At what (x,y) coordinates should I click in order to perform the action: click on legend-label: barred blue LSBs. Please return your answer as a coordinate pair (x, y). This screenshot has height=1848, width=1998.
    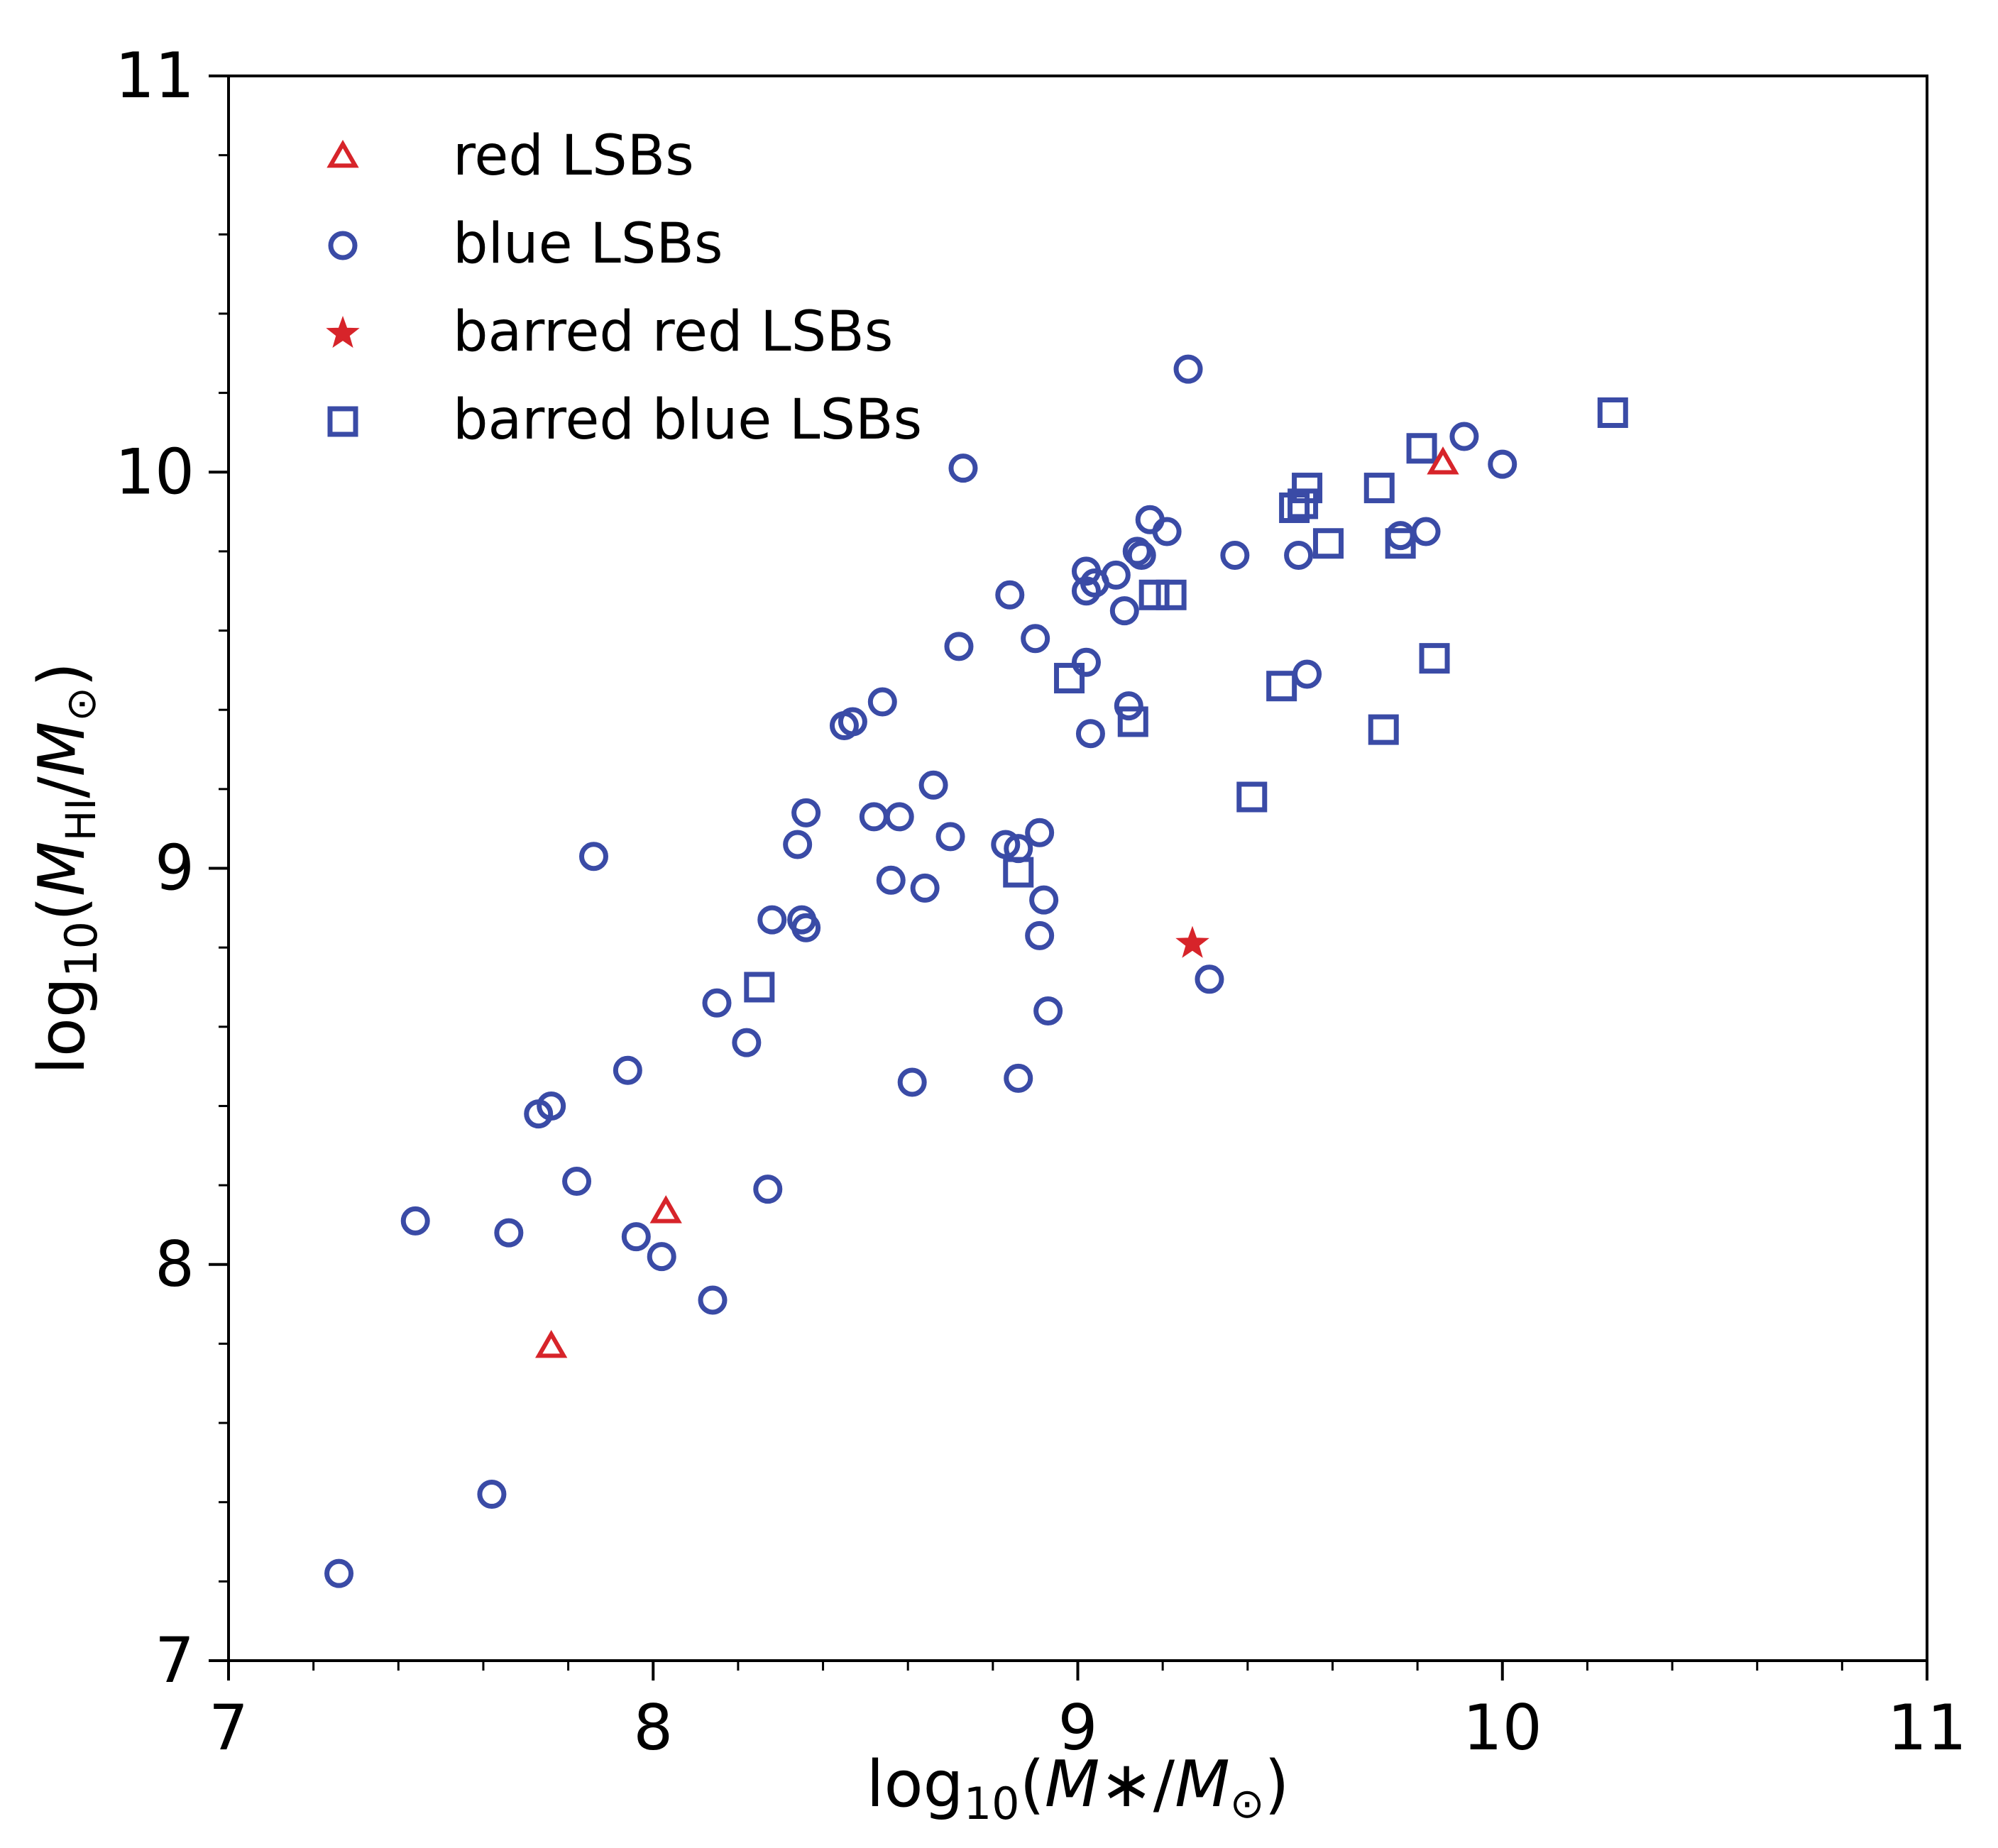
    Looking at the image, I should click on (687, 420).